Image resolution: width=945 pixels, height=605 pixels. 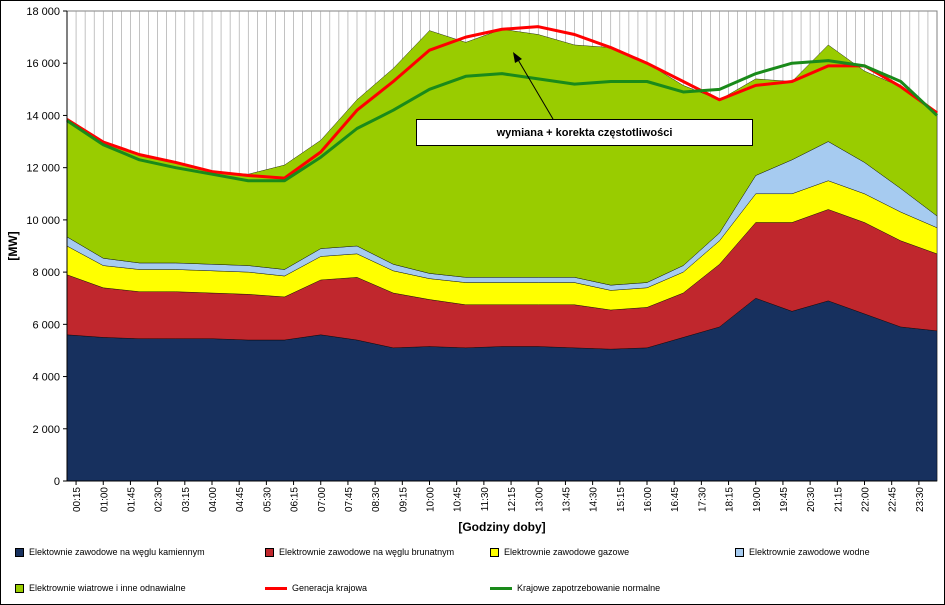 What do you see at coordinates (19, 588) in the screenshot?
I see `legend-swatch-wind` at bounding box center [19, 588].